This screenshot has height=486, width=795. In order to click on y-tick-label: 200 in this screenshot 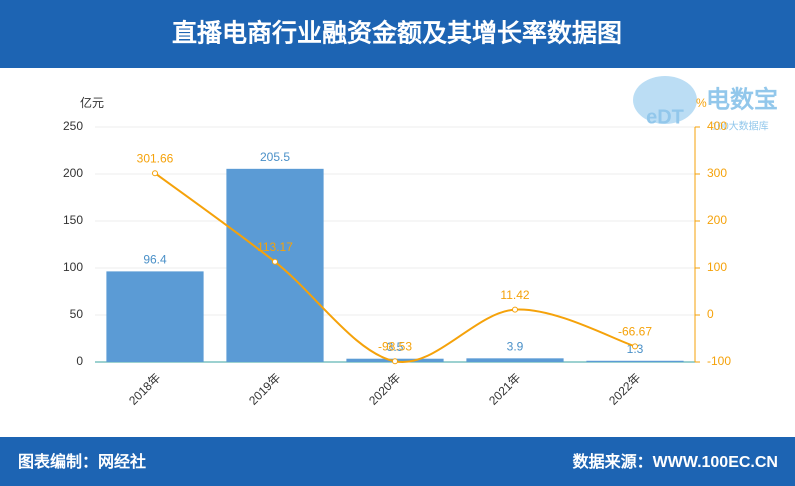, I will do `click(73, 173)`.